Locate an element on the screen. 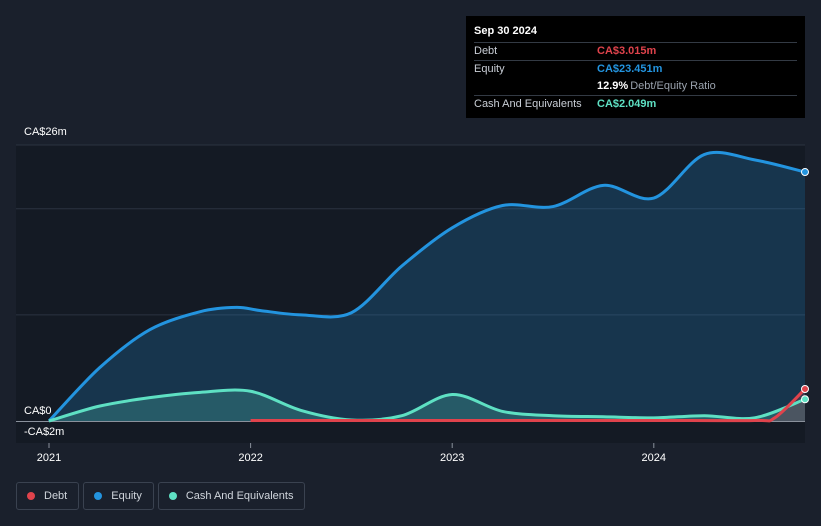 The image size is (821, 526). legend-label-cash: Cash And Equivalents is located at coordinates (239, 496).